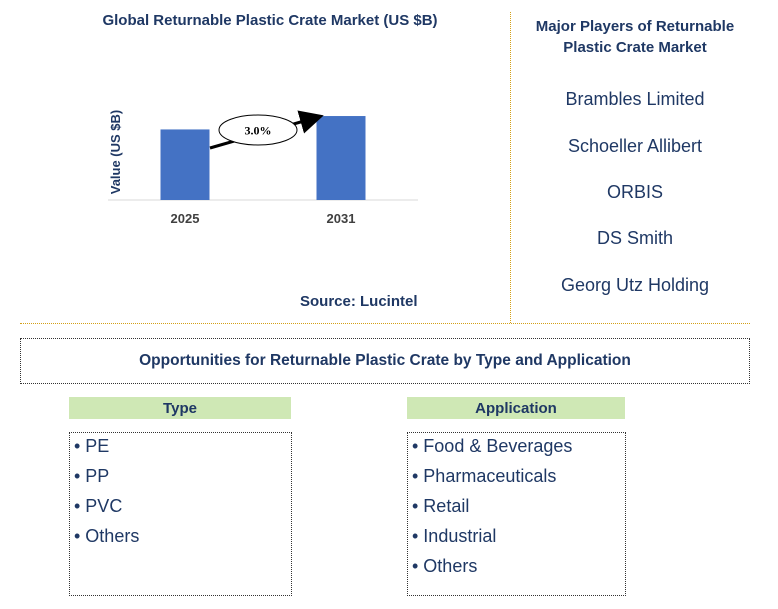  What do you see at coordinates (341, 218) in the screenshot?
I see `x-tick-label: 2031` at bounding box center [341, 218].